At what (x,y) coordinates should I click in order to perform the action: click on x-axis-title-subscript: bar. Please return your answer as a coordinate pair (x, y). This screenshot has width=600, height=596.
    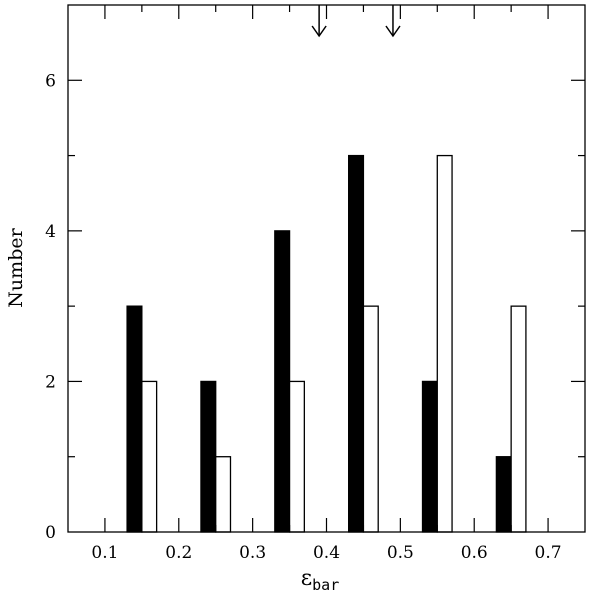
    Looking at the image, I should click on (325, 585).